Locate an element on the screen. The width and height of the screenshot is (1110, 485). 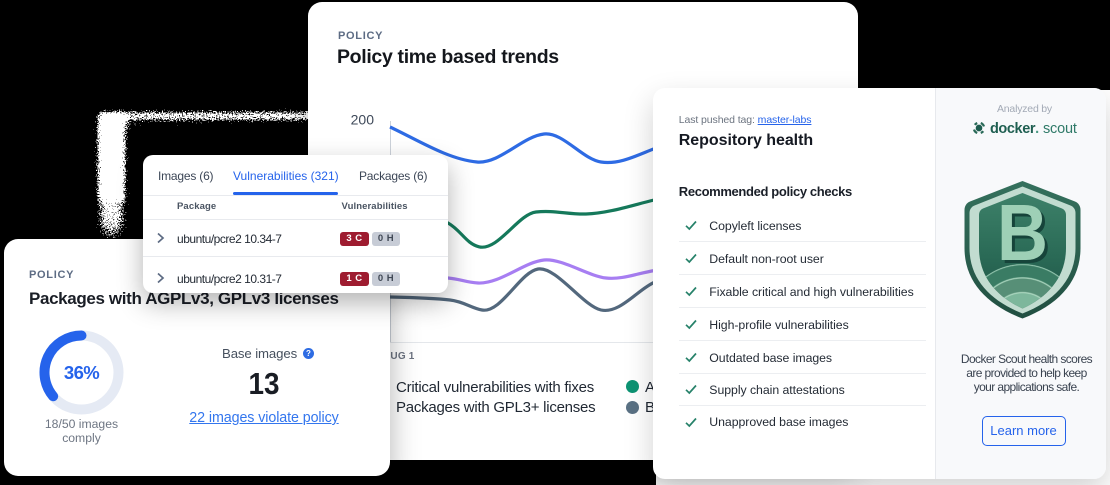
svg-text: AUG 1 is located at coordinates (399, 356).